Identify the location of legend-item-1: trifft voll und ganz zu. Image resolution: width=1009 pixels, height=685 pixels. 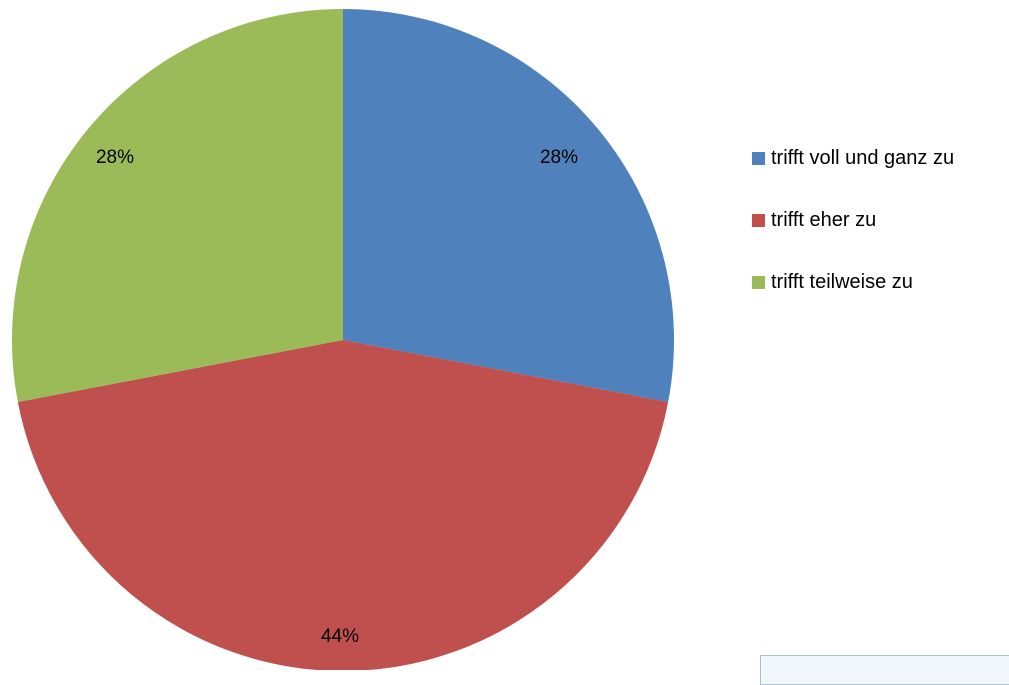
(853, 158).